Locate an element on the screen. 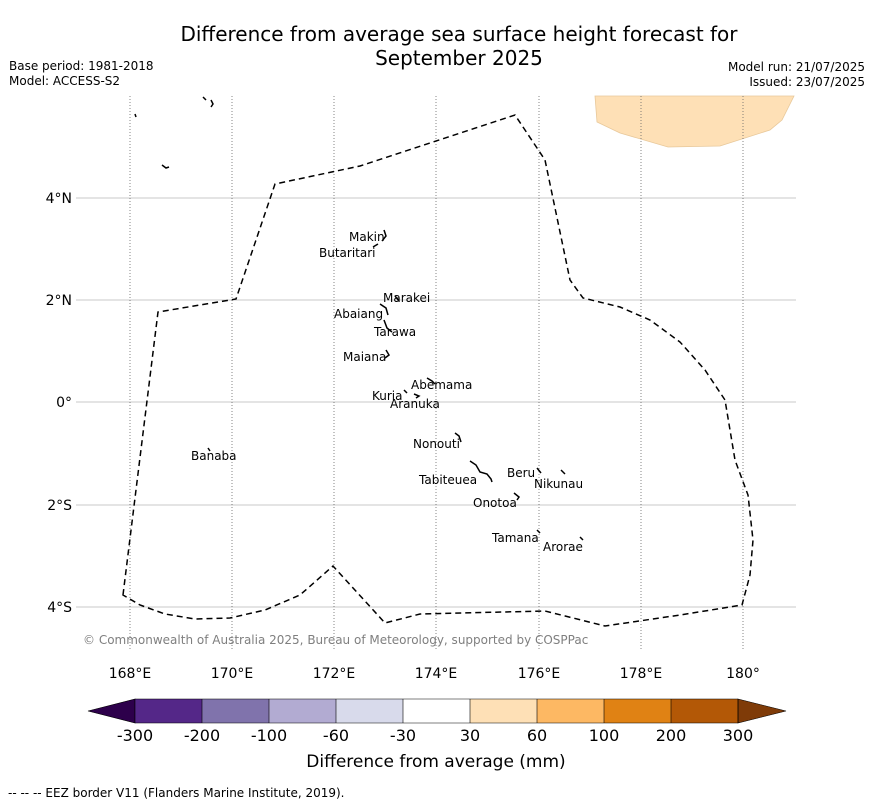 The height and width of the screenshot is (804, 873). lon-label: 172°E is located at coordinates (334, 674).